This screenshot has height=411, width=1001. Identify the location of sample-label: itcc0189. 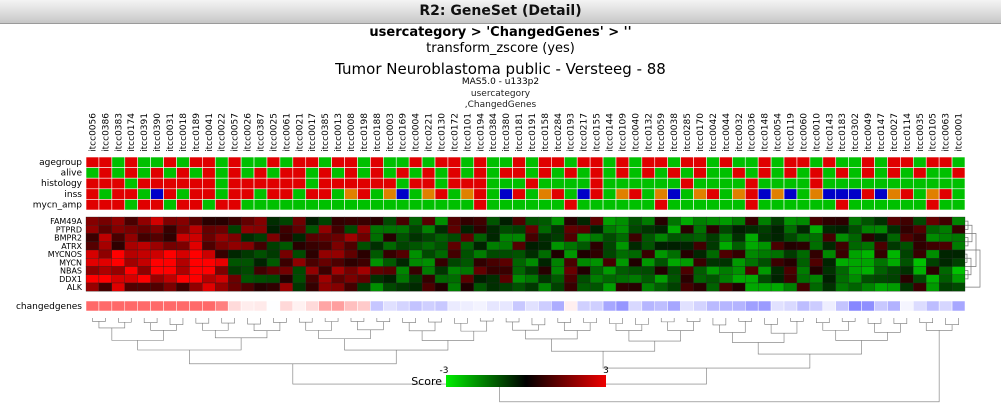
(197, 132).